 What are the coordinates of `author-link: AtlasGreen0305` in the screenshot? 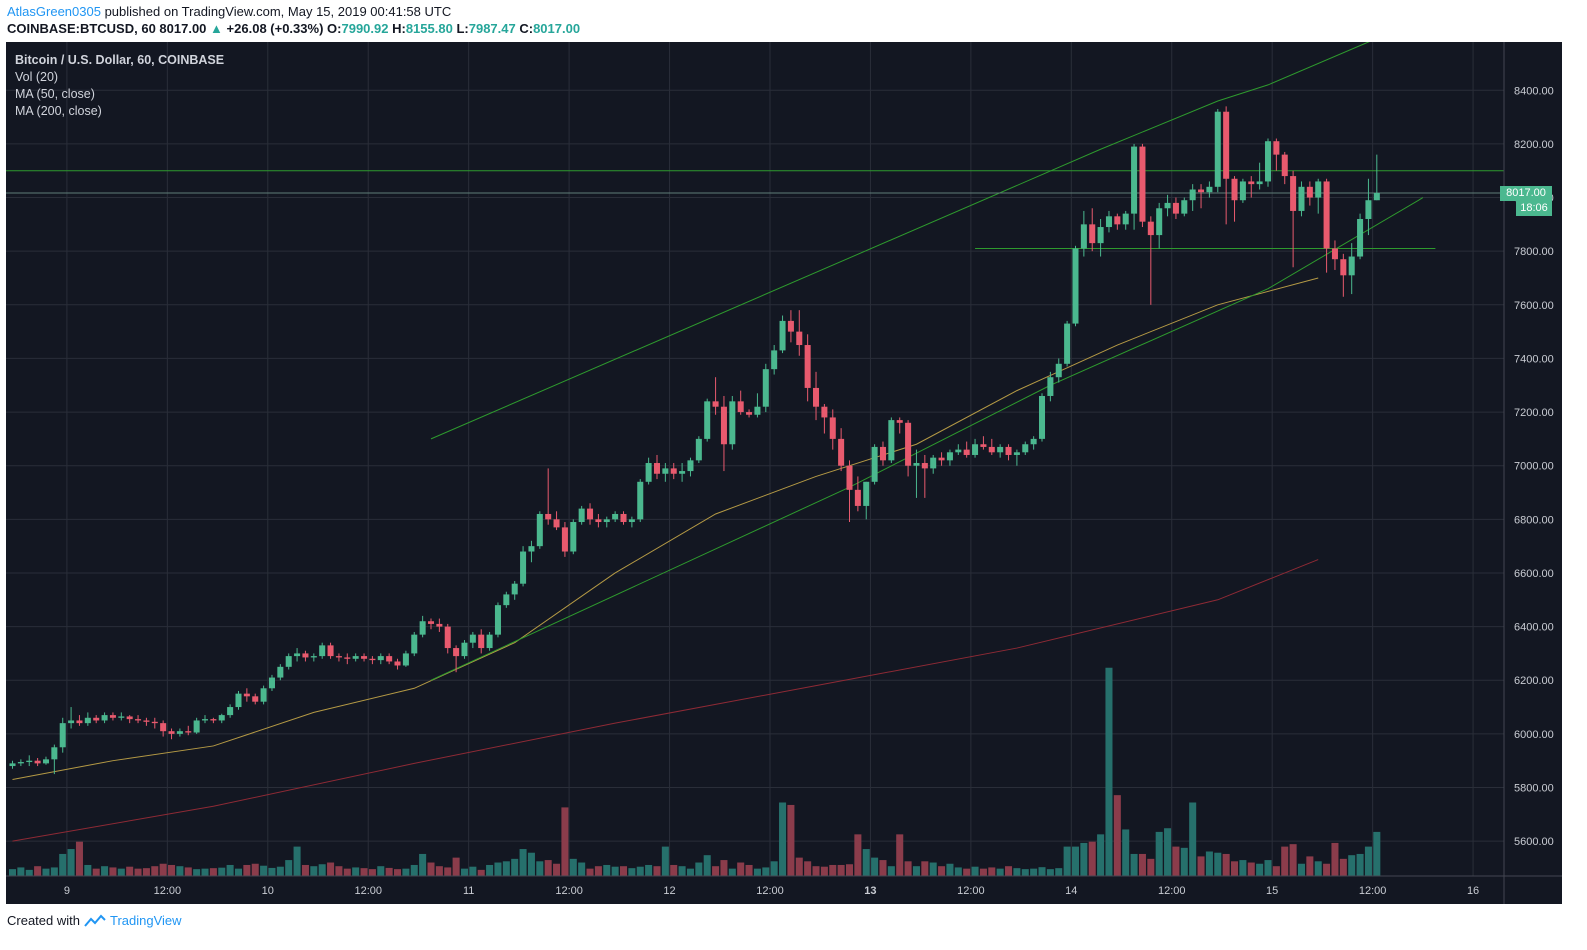 It's located at (54, 11).